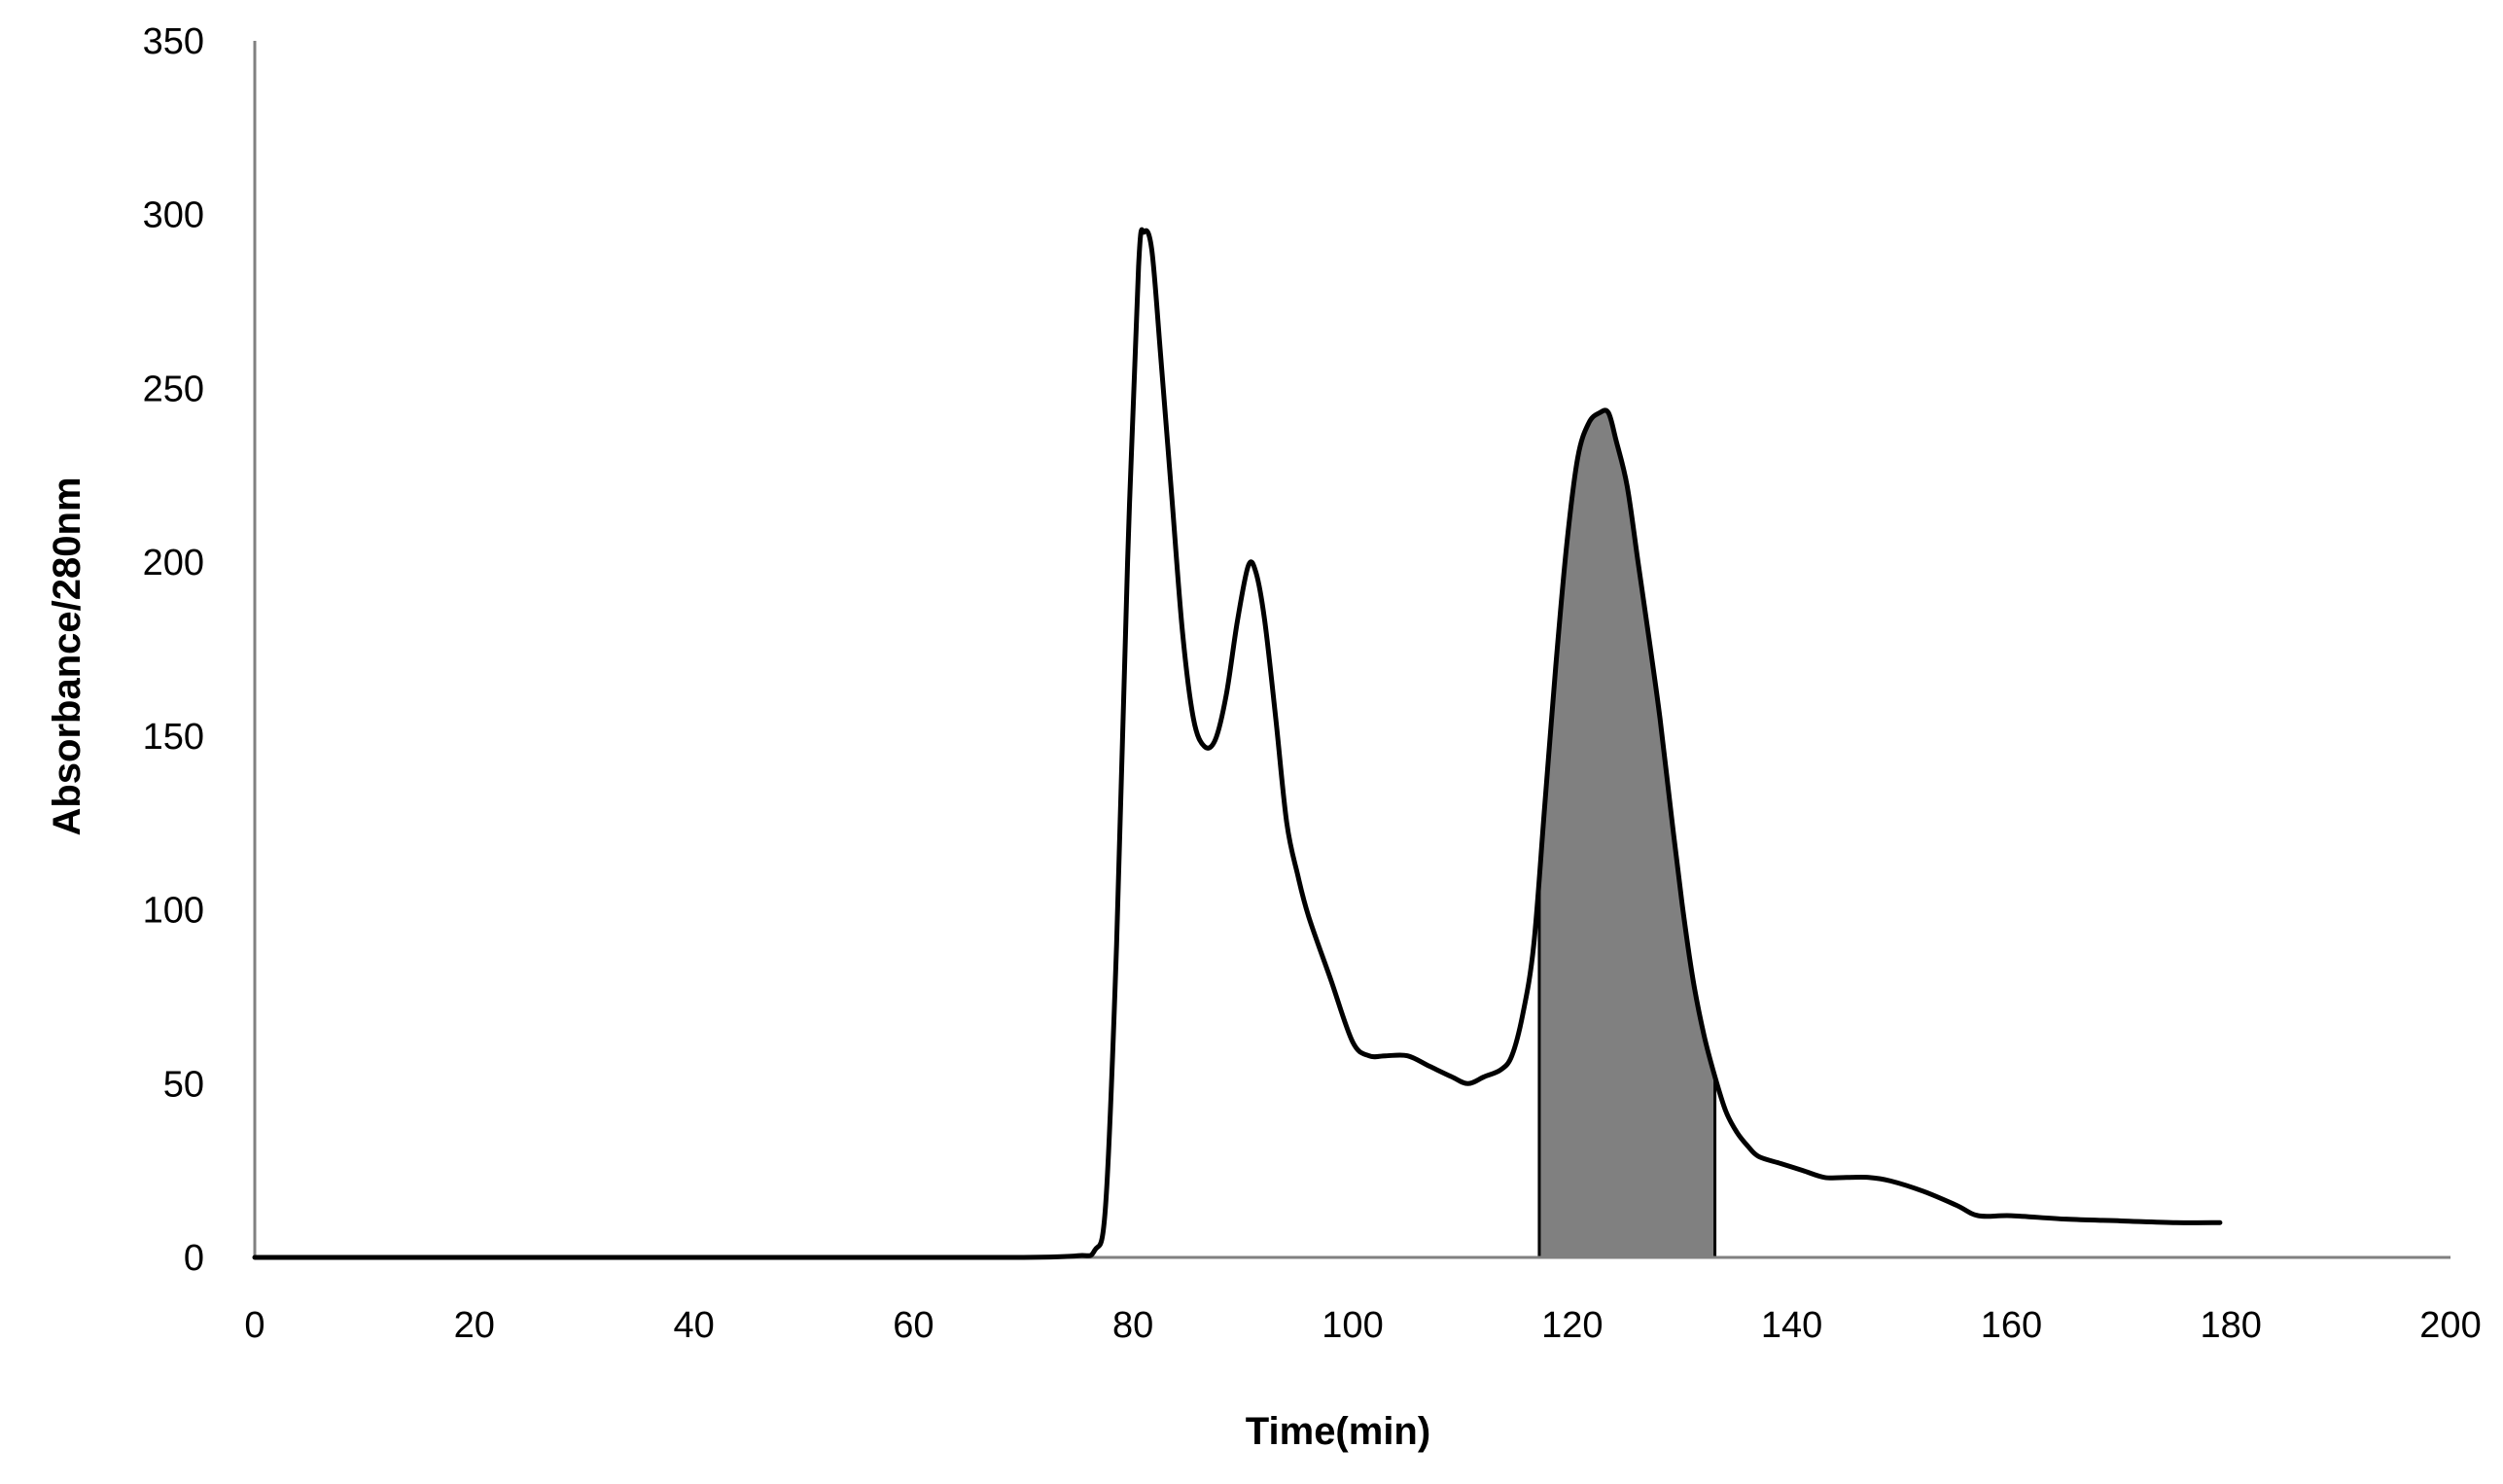  What do you see at coordinates (254, 1326) in the screenshot?
I see `x-tick-label: 0` at bounding box center [254, 1326].